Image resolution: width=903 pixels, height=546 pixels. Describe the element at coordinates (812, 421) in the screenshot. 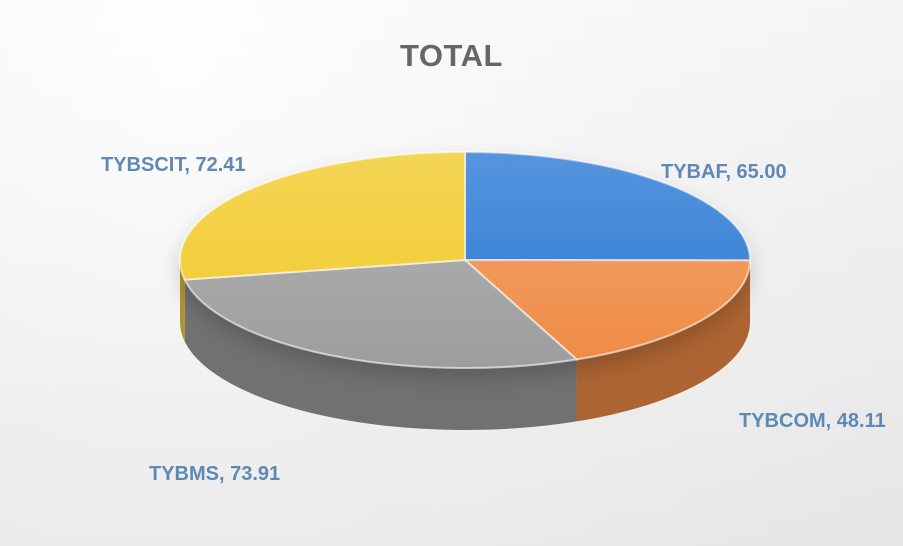

I see `data-label-tybcom: TYBCOM, 48.11` at that location.